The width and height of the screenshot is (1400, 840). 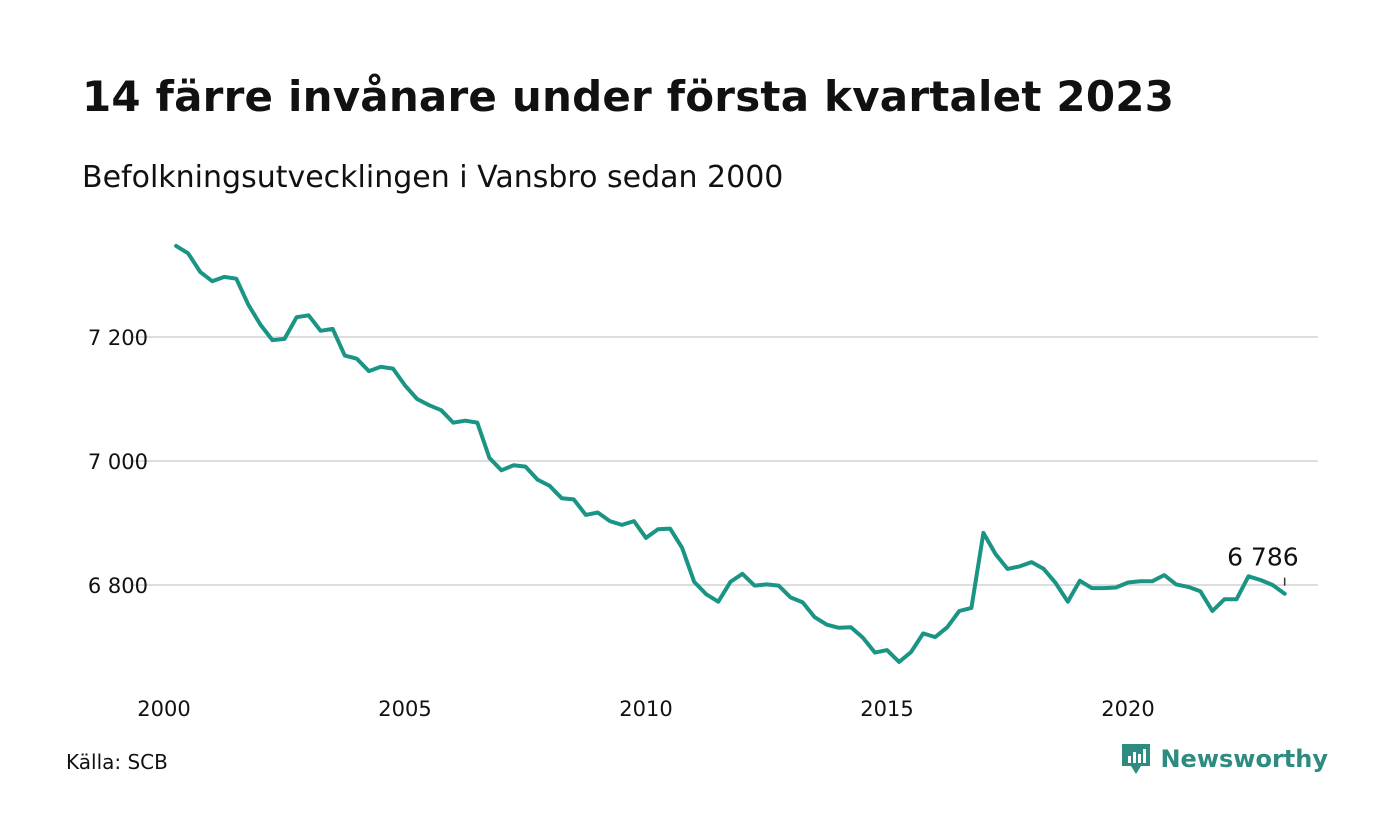 I want to click on x-tick-label: 2000, so click(x=163, y=709).